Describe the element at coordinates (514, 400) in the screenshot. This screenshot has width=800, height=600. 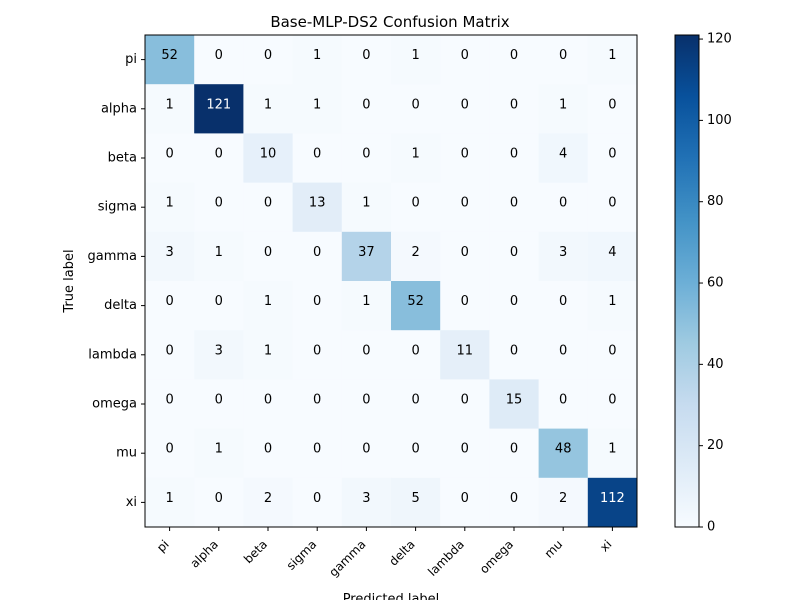
I see `cell-value-label: 15` at that location.